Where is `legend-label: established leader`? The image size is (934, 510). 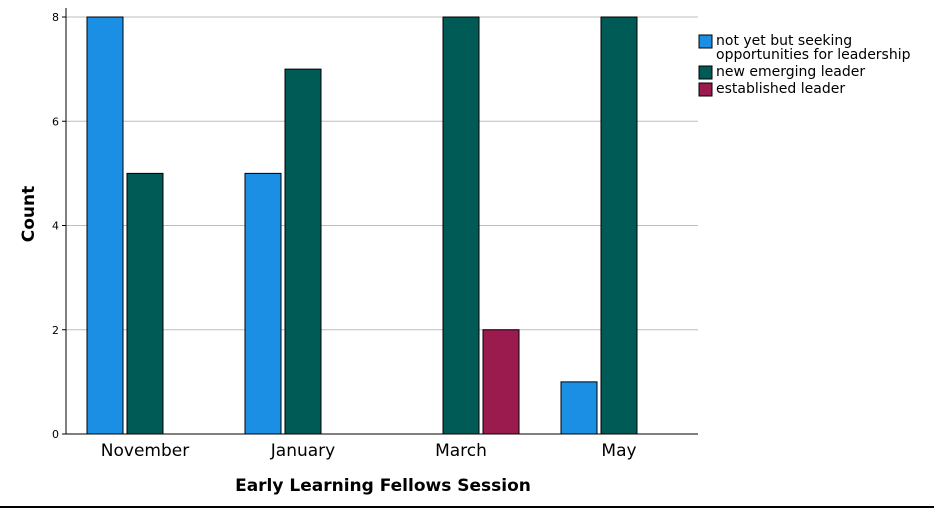
legend-label: established leader is located at coordinates (780, 89).